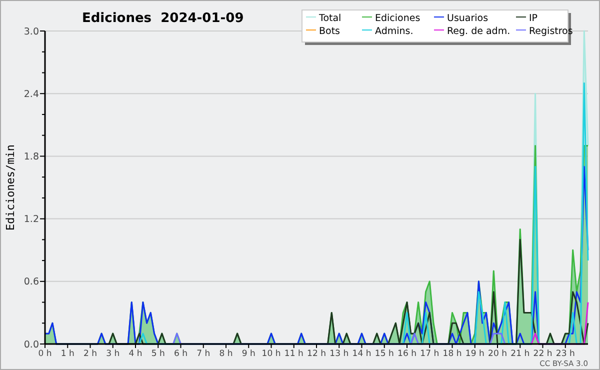 The width and height of the screenshot is (600, 370). What do you see at coordinates (339, 354) in the screenshot?
I see `x-tick-label: 13 h` at bounding box center [339, 354].